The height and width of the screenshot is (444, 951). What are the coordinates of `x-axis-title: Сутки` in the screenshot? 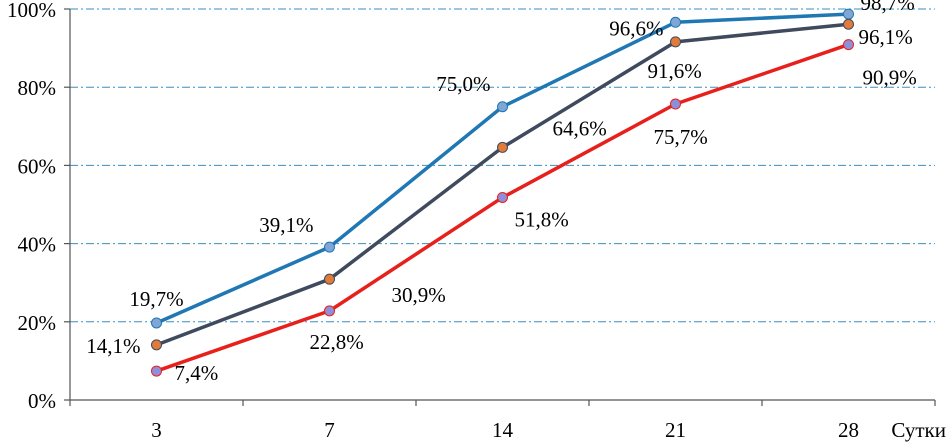 It's located at (918, 430).